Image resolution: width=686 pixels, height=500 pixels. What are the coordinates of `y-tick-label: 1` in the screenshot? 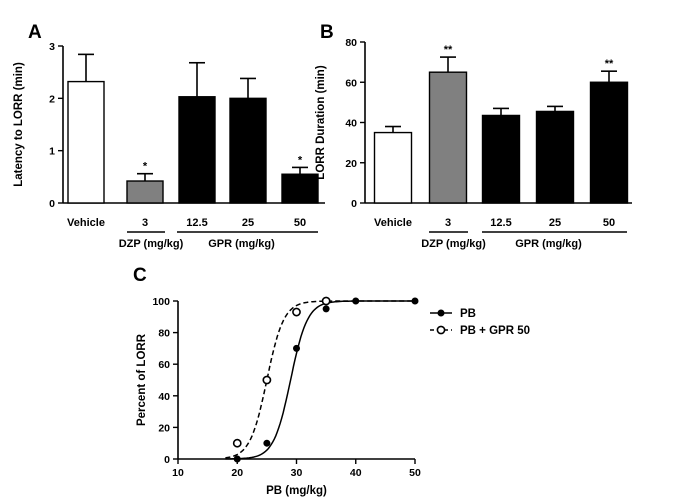 It's located at (52, 152).